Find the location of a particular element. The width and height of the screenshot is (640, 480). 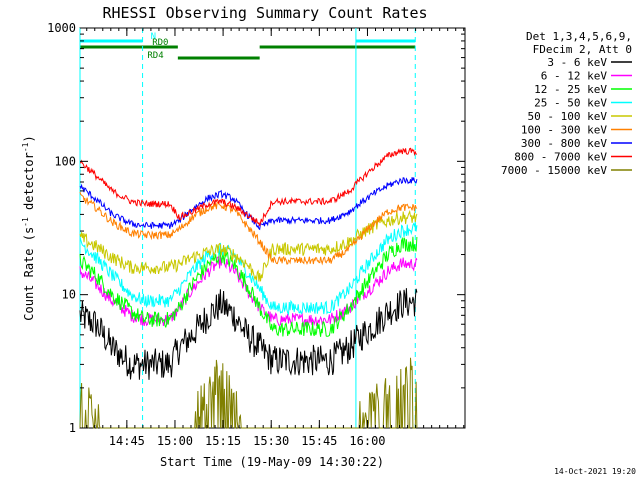

y-axis-label: Count Rate (s-1 detector-1) is located at coordinates (28, 227).